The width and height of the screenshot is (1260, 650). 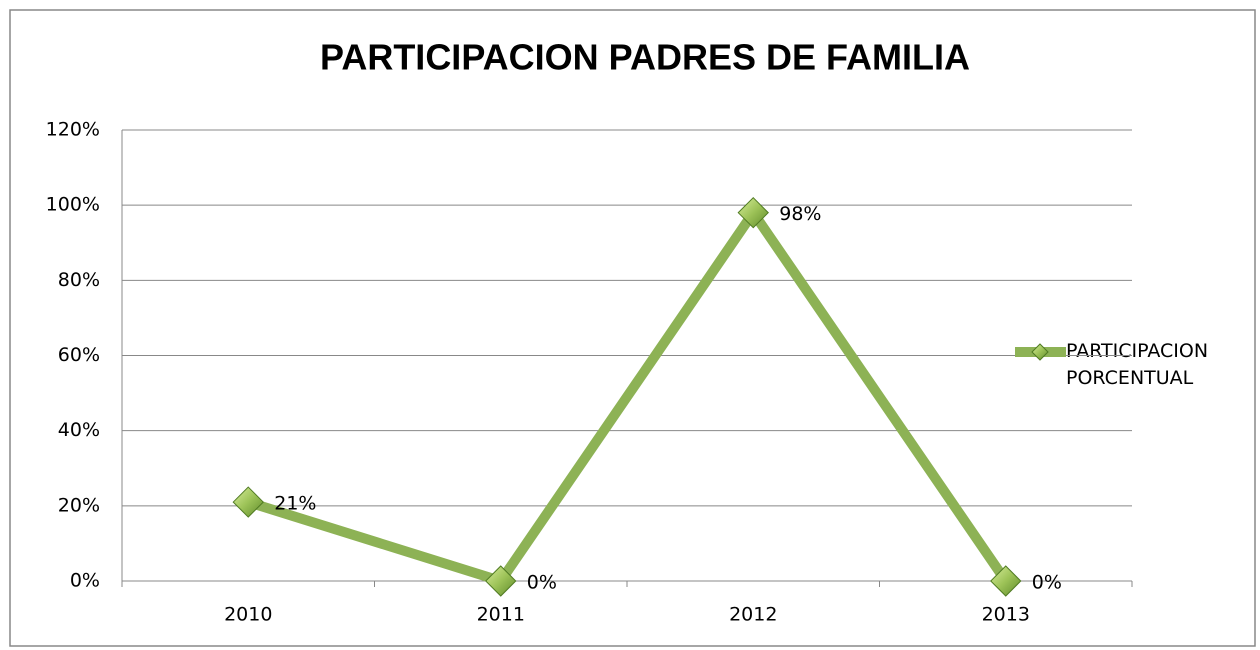 I want to click on x-tick-label: 2013, so click(x=1006, y=615).